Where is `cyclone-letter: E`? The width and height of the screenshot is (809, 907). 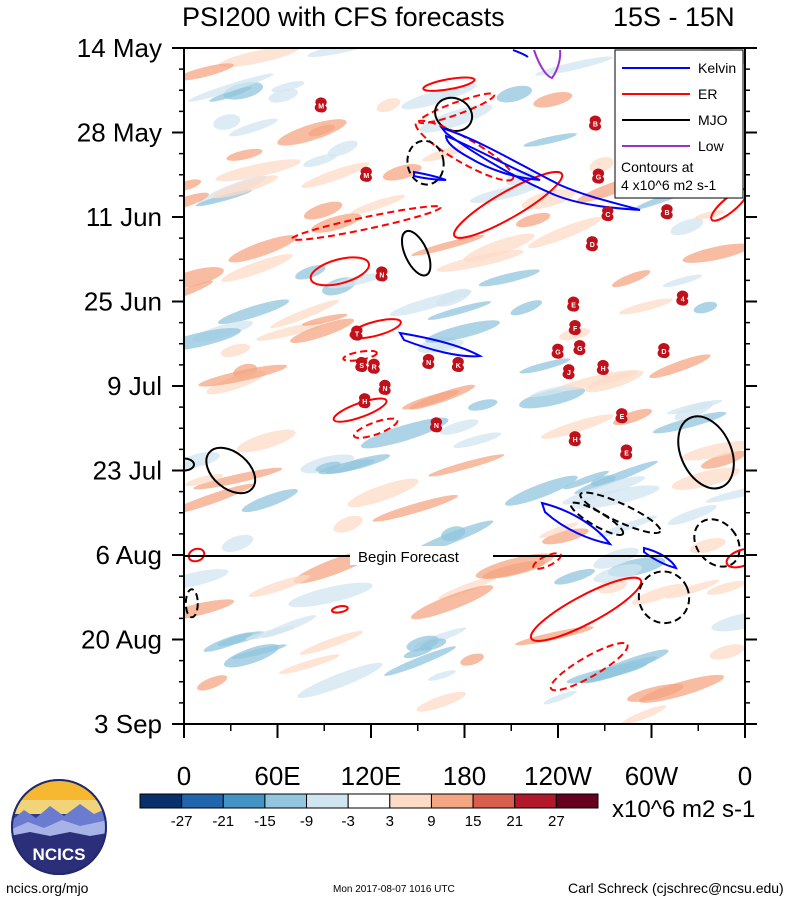
cyclone-letter: E is located at coordinates (622, 417).